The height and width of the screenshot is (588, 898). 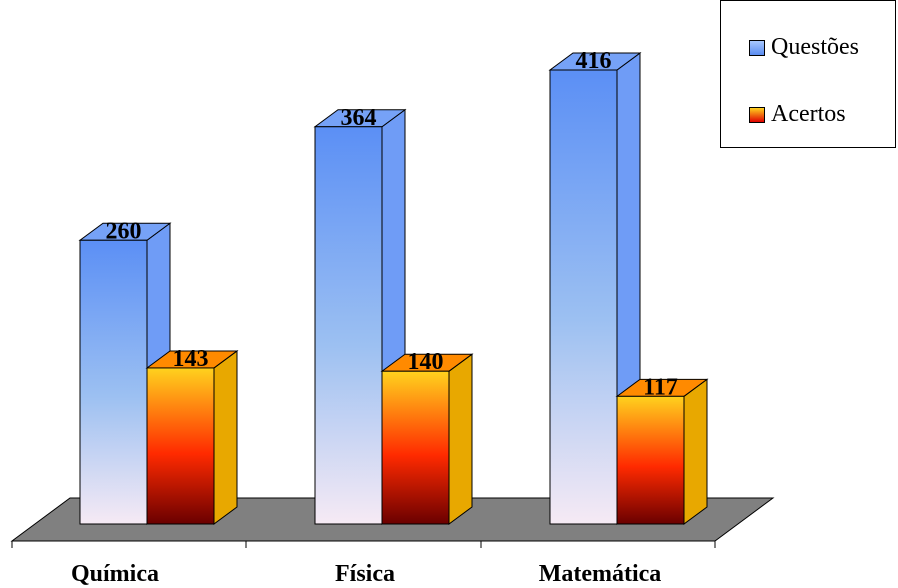 What do you see at coordinates (124, 231) in the screenshot?
I see `data-label-questoes: 260` at bounding box center [124, 231].